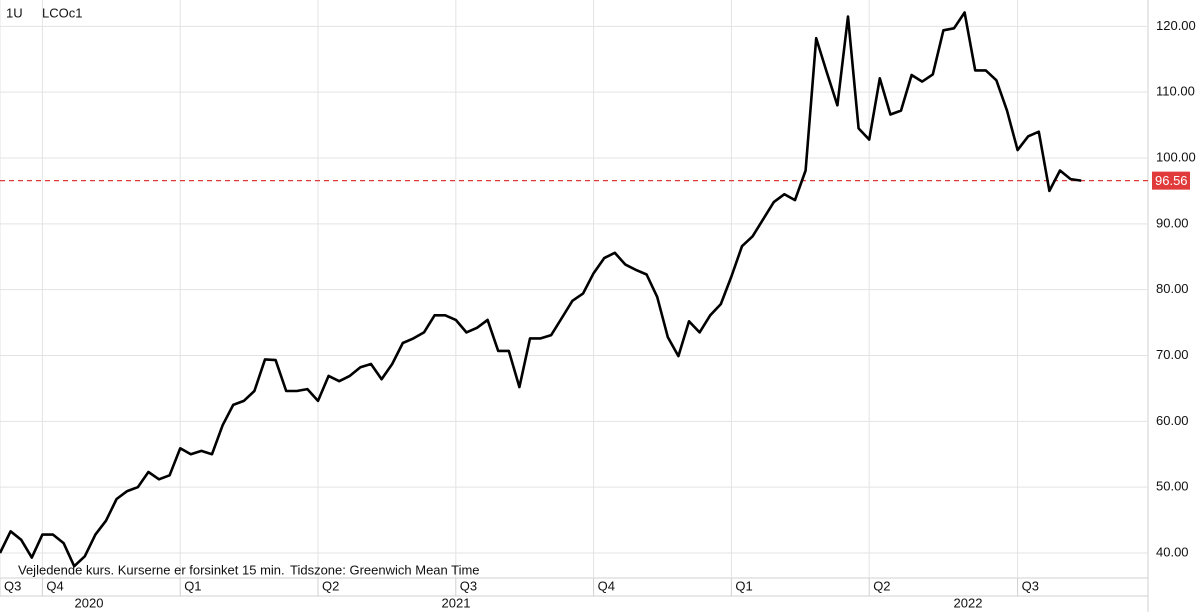  Describe the element at coordinates (1172, 486) in the screenshot. I see `y-tick-label: 50.00` at that location.